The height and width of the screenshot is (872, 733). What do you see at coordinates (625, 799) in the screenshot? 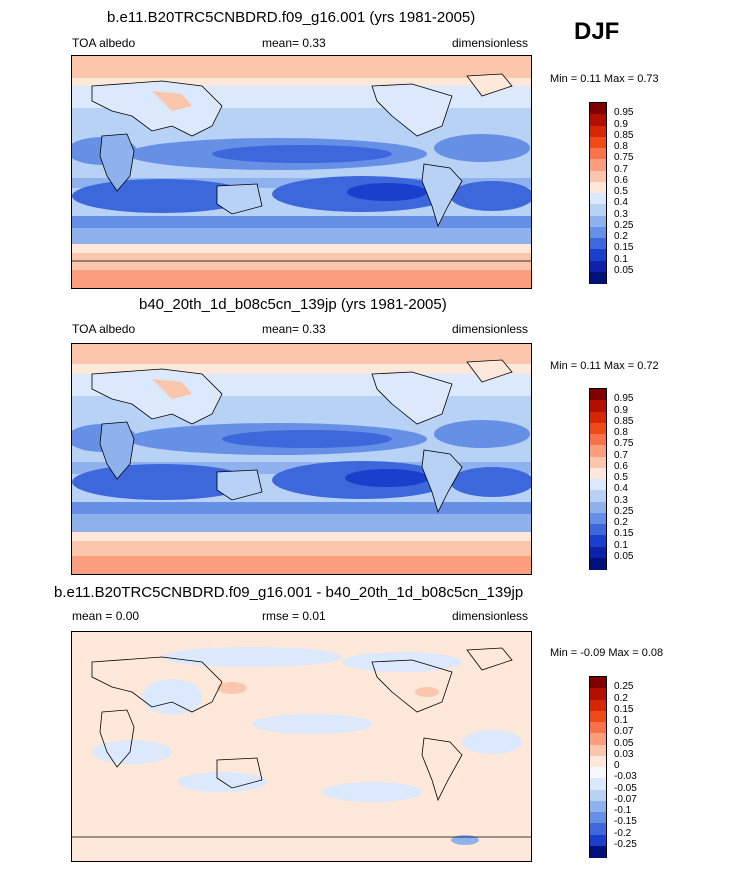
I see `colorbar-tick-label: -0.07` at bounding box center [625, 799].